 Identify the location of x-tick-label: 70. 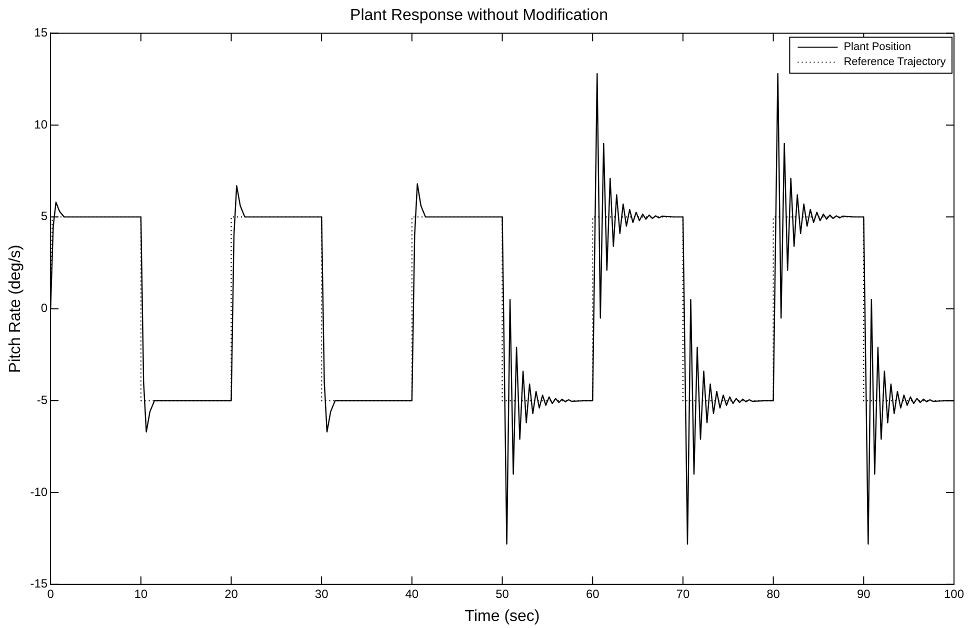
(683, 593).